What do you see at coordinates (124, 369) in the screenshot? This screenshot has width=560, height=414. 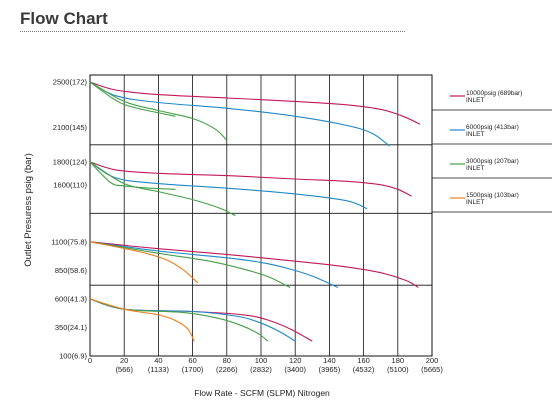 I see `x-tick-sublabel: (566)` at bounding box center [124, 369].